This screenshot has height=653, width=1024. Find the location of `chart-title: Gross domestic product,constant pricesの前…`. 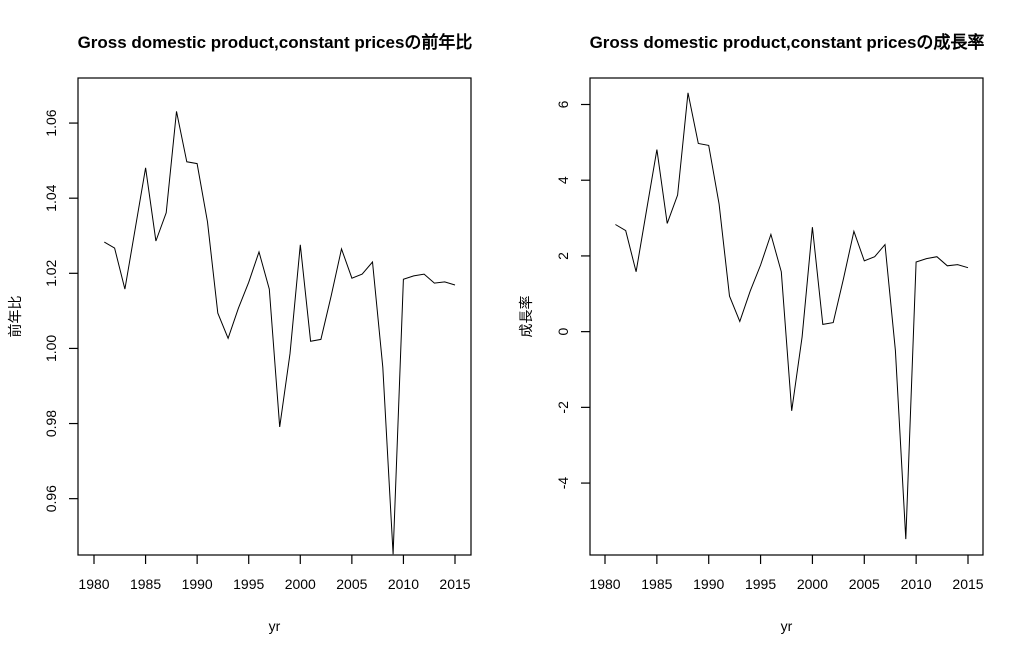

chart-title: Gross domestic product,constant pricesの前… is located at coordinates (275, 42).